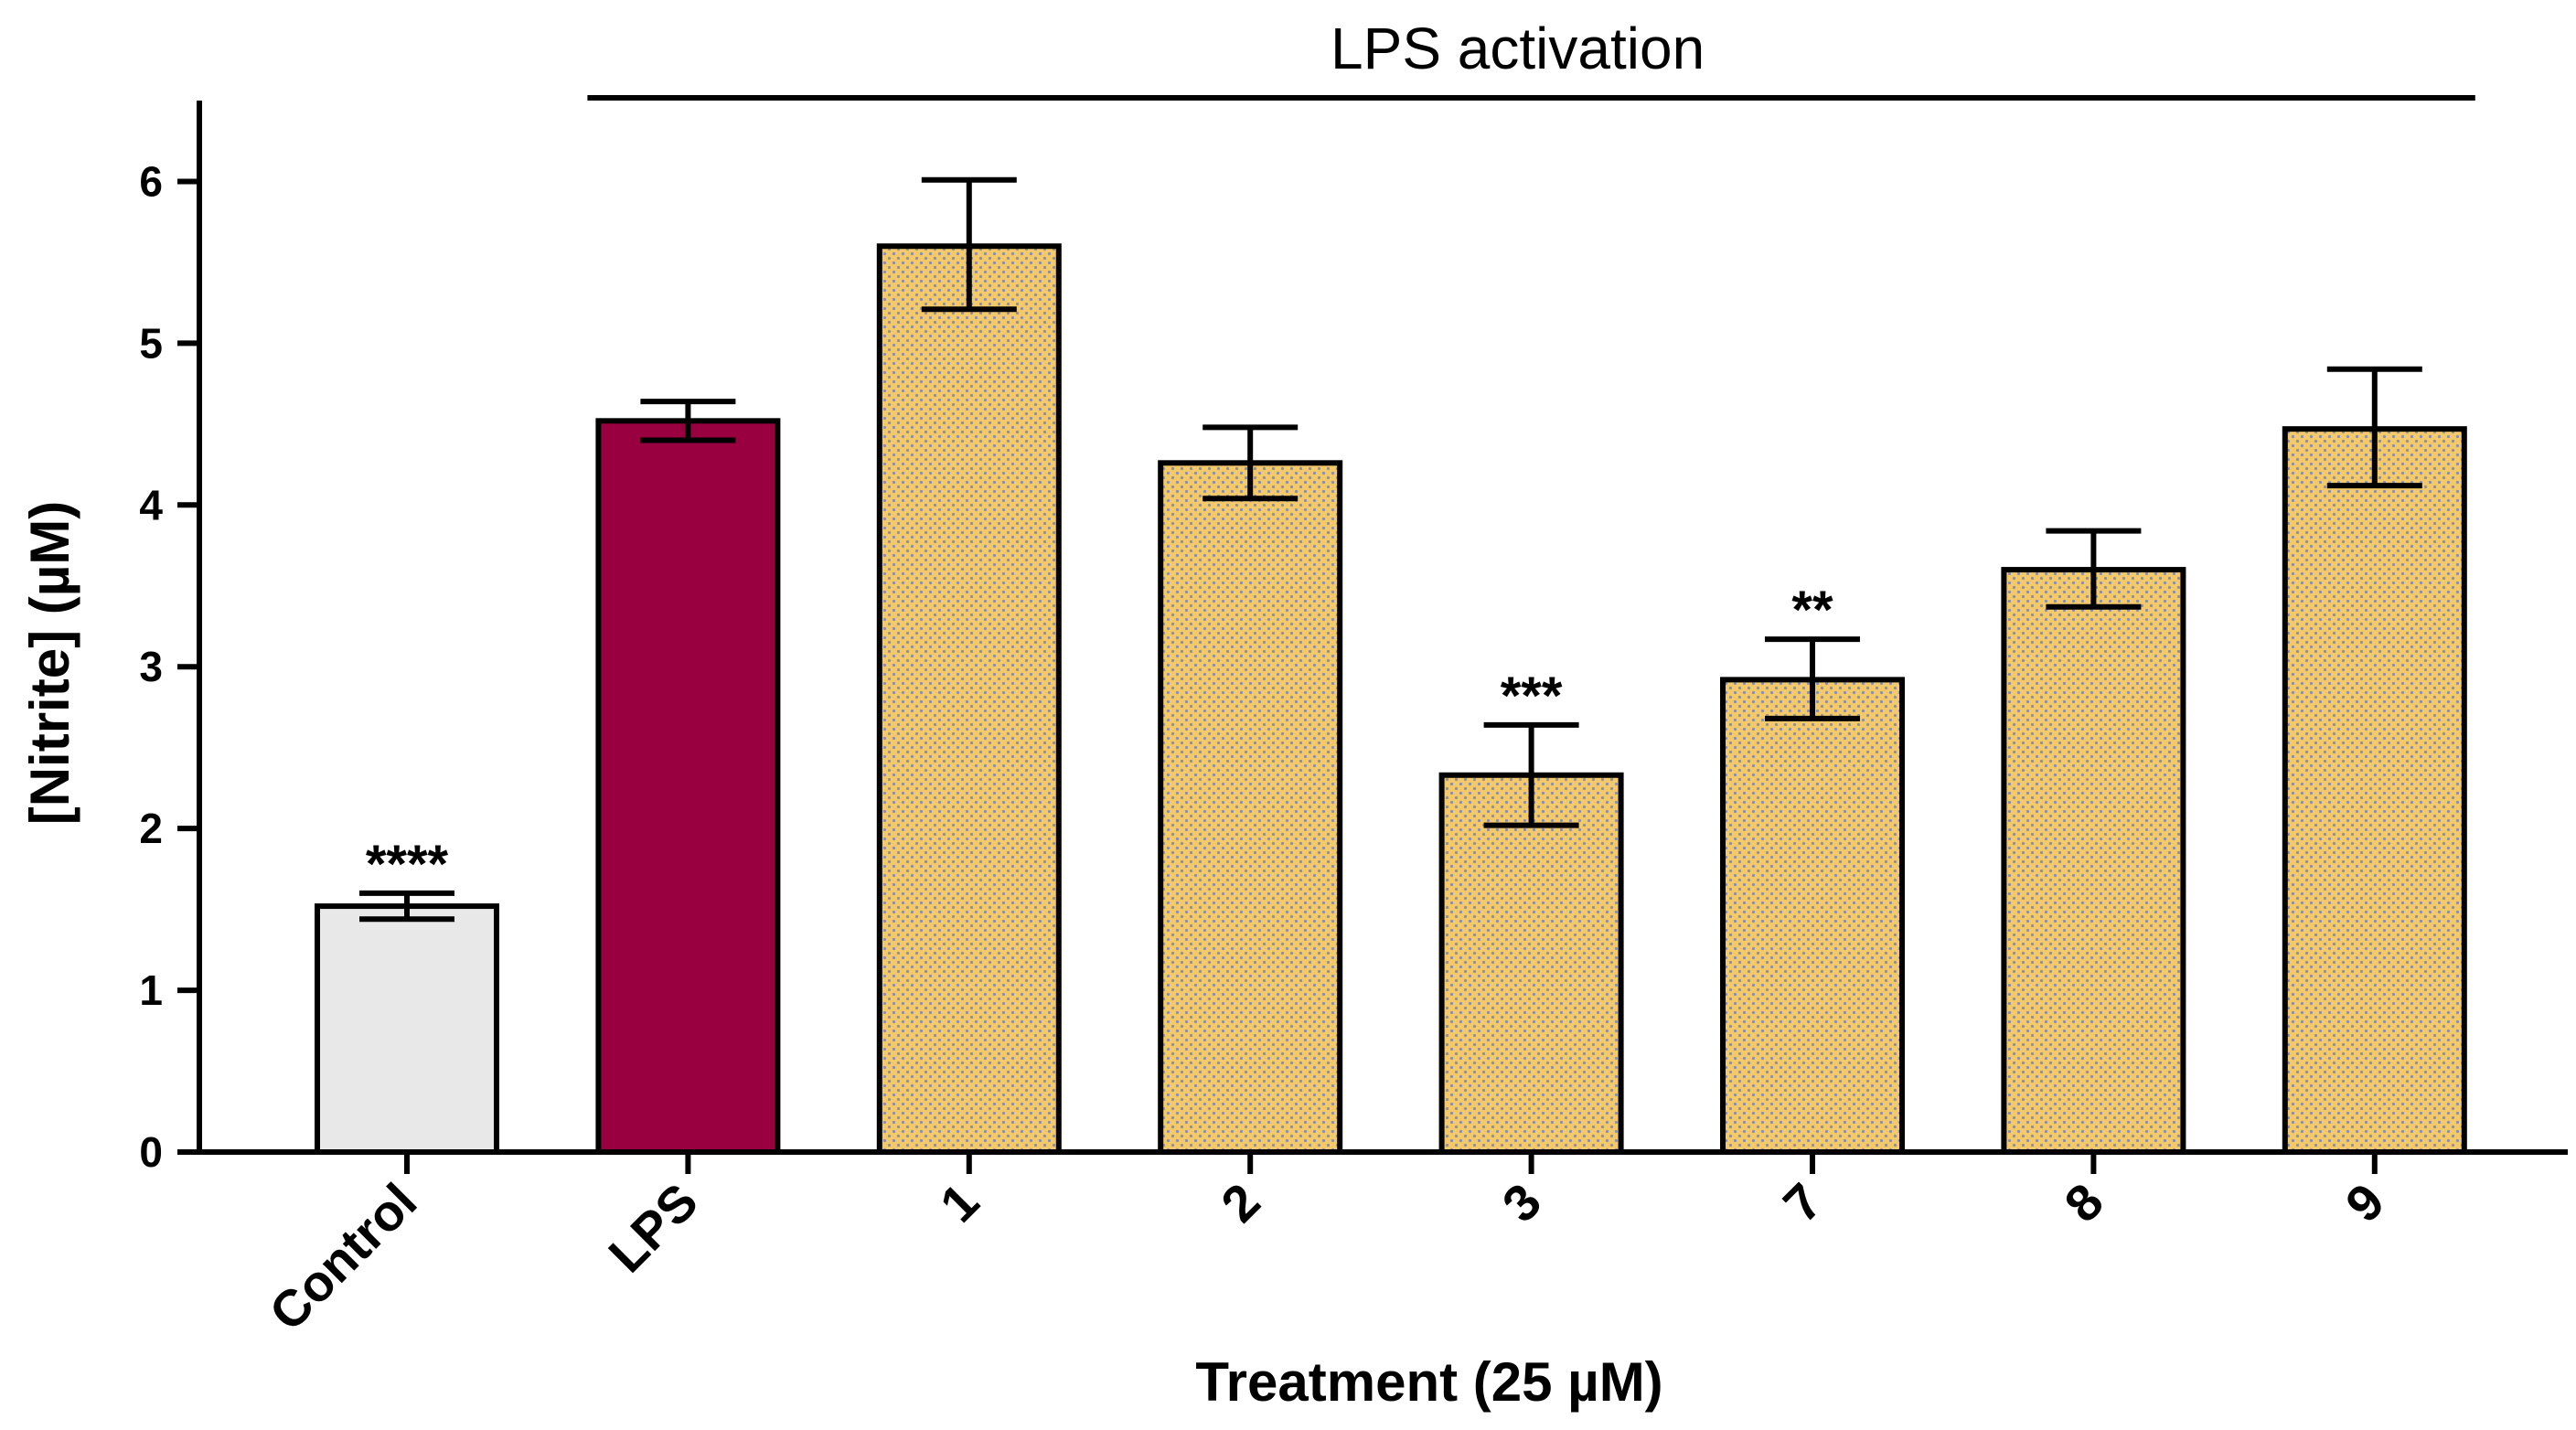 Image resolution: width=2576 pixels, height=1430 pixels. What do you see at coordinates (2365, 1202) in the screenshot?
I see `x-tick-label: 9` at bounding box center [2365, 1202].